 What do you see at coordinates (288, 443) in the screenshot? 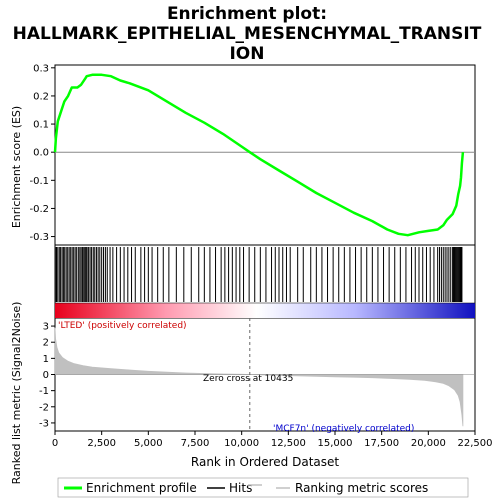
I see `x-tick-label: 12,500` at bounding box center [288, 443].